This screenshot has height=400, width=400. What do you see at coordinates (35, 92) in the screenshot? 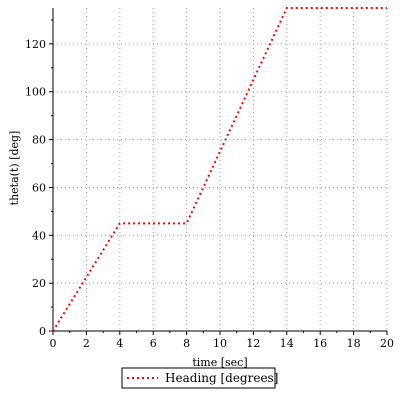
I see `y-tick-label: 100` at bounding box center [35, 92].